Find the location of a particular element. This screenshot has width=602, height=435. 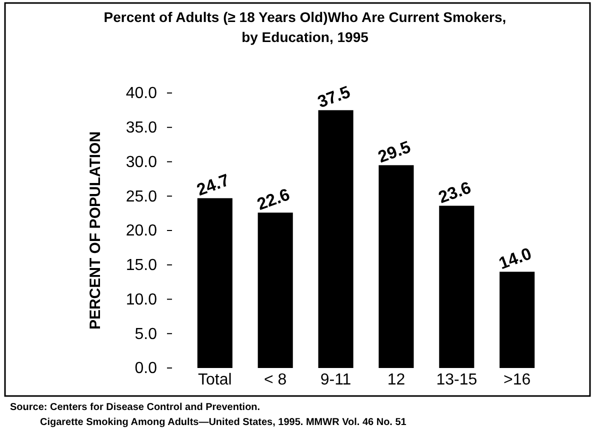

y-tick-label: 10.0 is located at coordinates (142, 299).